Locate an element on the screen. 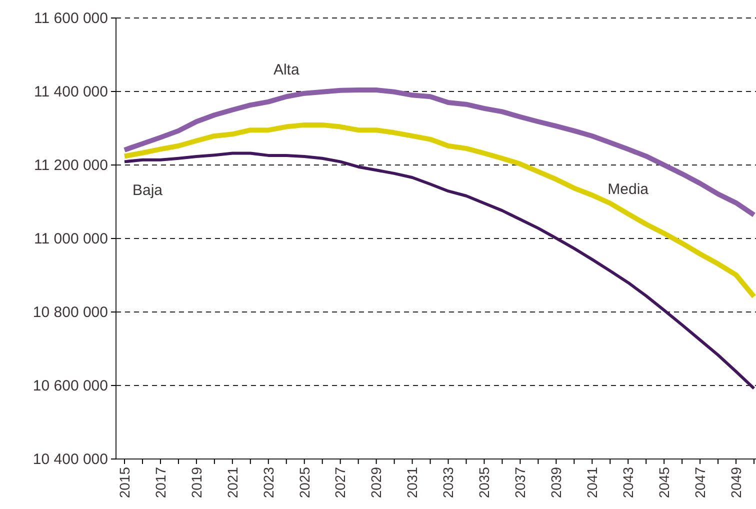  x-tick-label: 2049 is located at coordinates (736, 482).